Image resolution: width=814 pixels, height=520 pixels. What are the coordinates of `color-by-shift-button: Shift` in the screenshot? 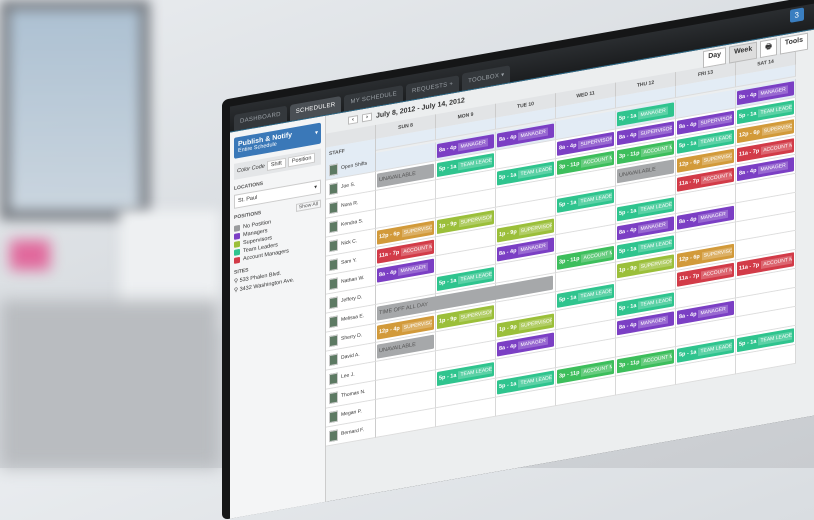 It's located at (276, 164).